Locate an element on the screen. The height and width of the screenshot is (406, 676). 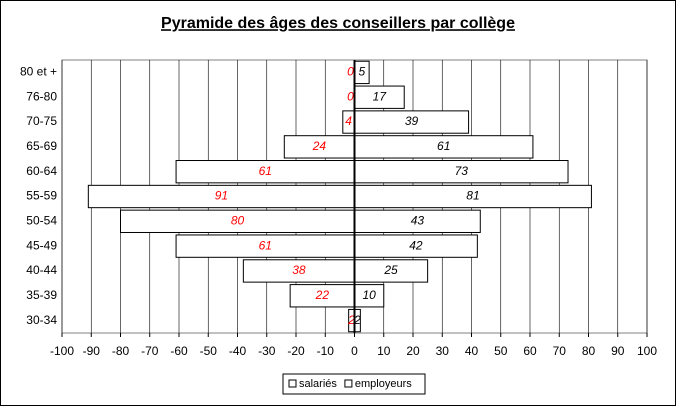
value-label: 43 is located at coordinates (418, 220).